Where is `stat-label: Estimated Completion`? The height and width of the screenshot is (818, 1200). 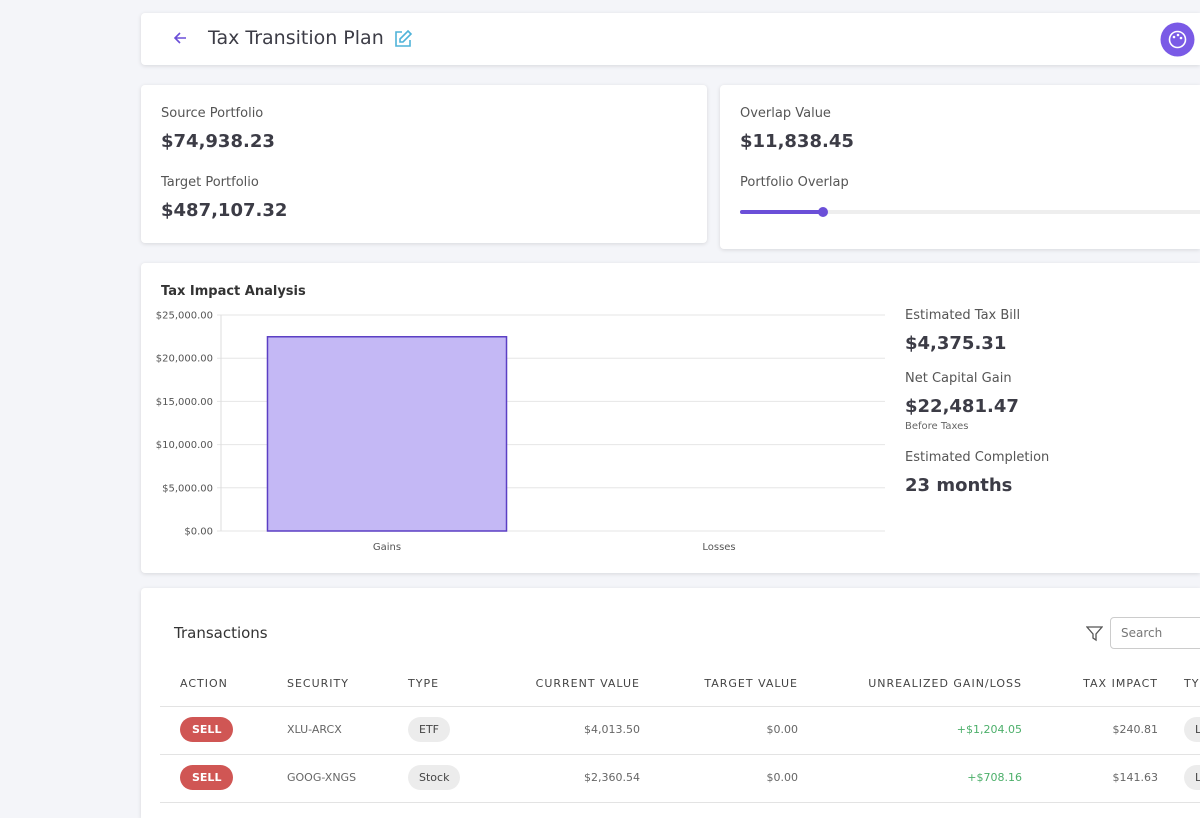
stat-label: Estimated Completion is located at coordinates (977, 457).